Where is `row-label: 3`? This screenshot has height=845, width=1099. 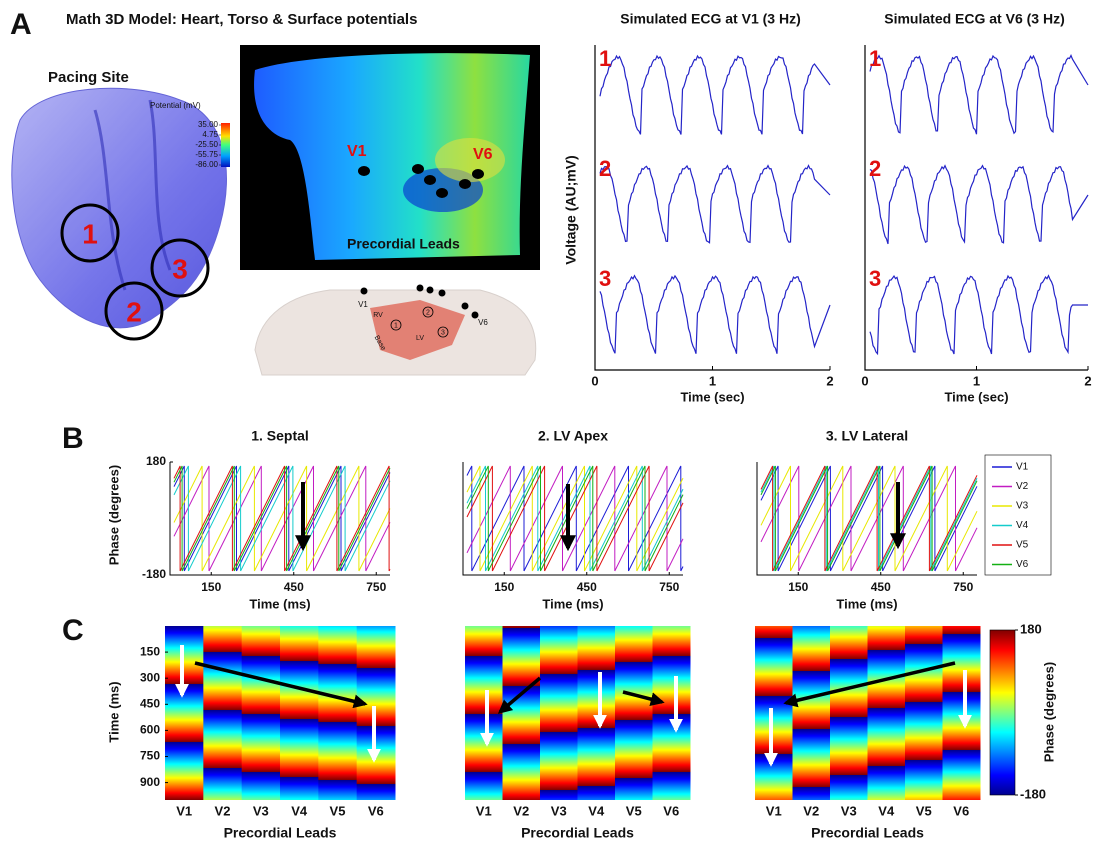
row-label: 3 is located at coordinates (605, 278).